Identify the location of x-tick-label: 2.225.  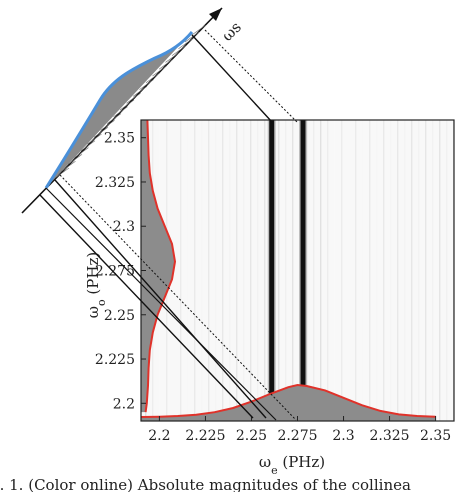
(205, 436).